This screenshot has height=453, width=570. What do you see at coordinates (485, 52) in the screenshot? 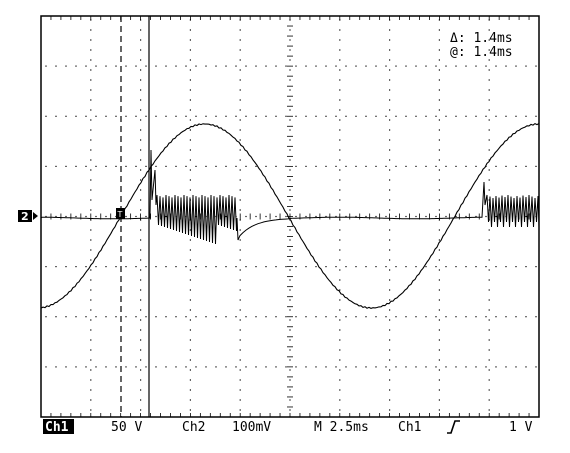
I see `at-value: : 1.4ms` at bounding box center [485, 52].